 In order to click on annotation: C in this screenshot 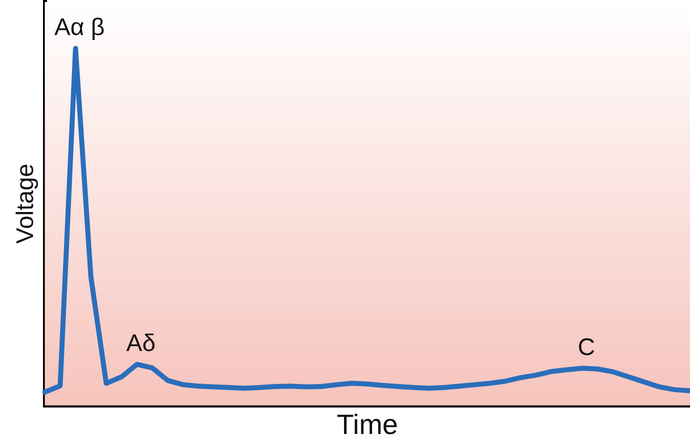, I will do `click(587, 347)`.